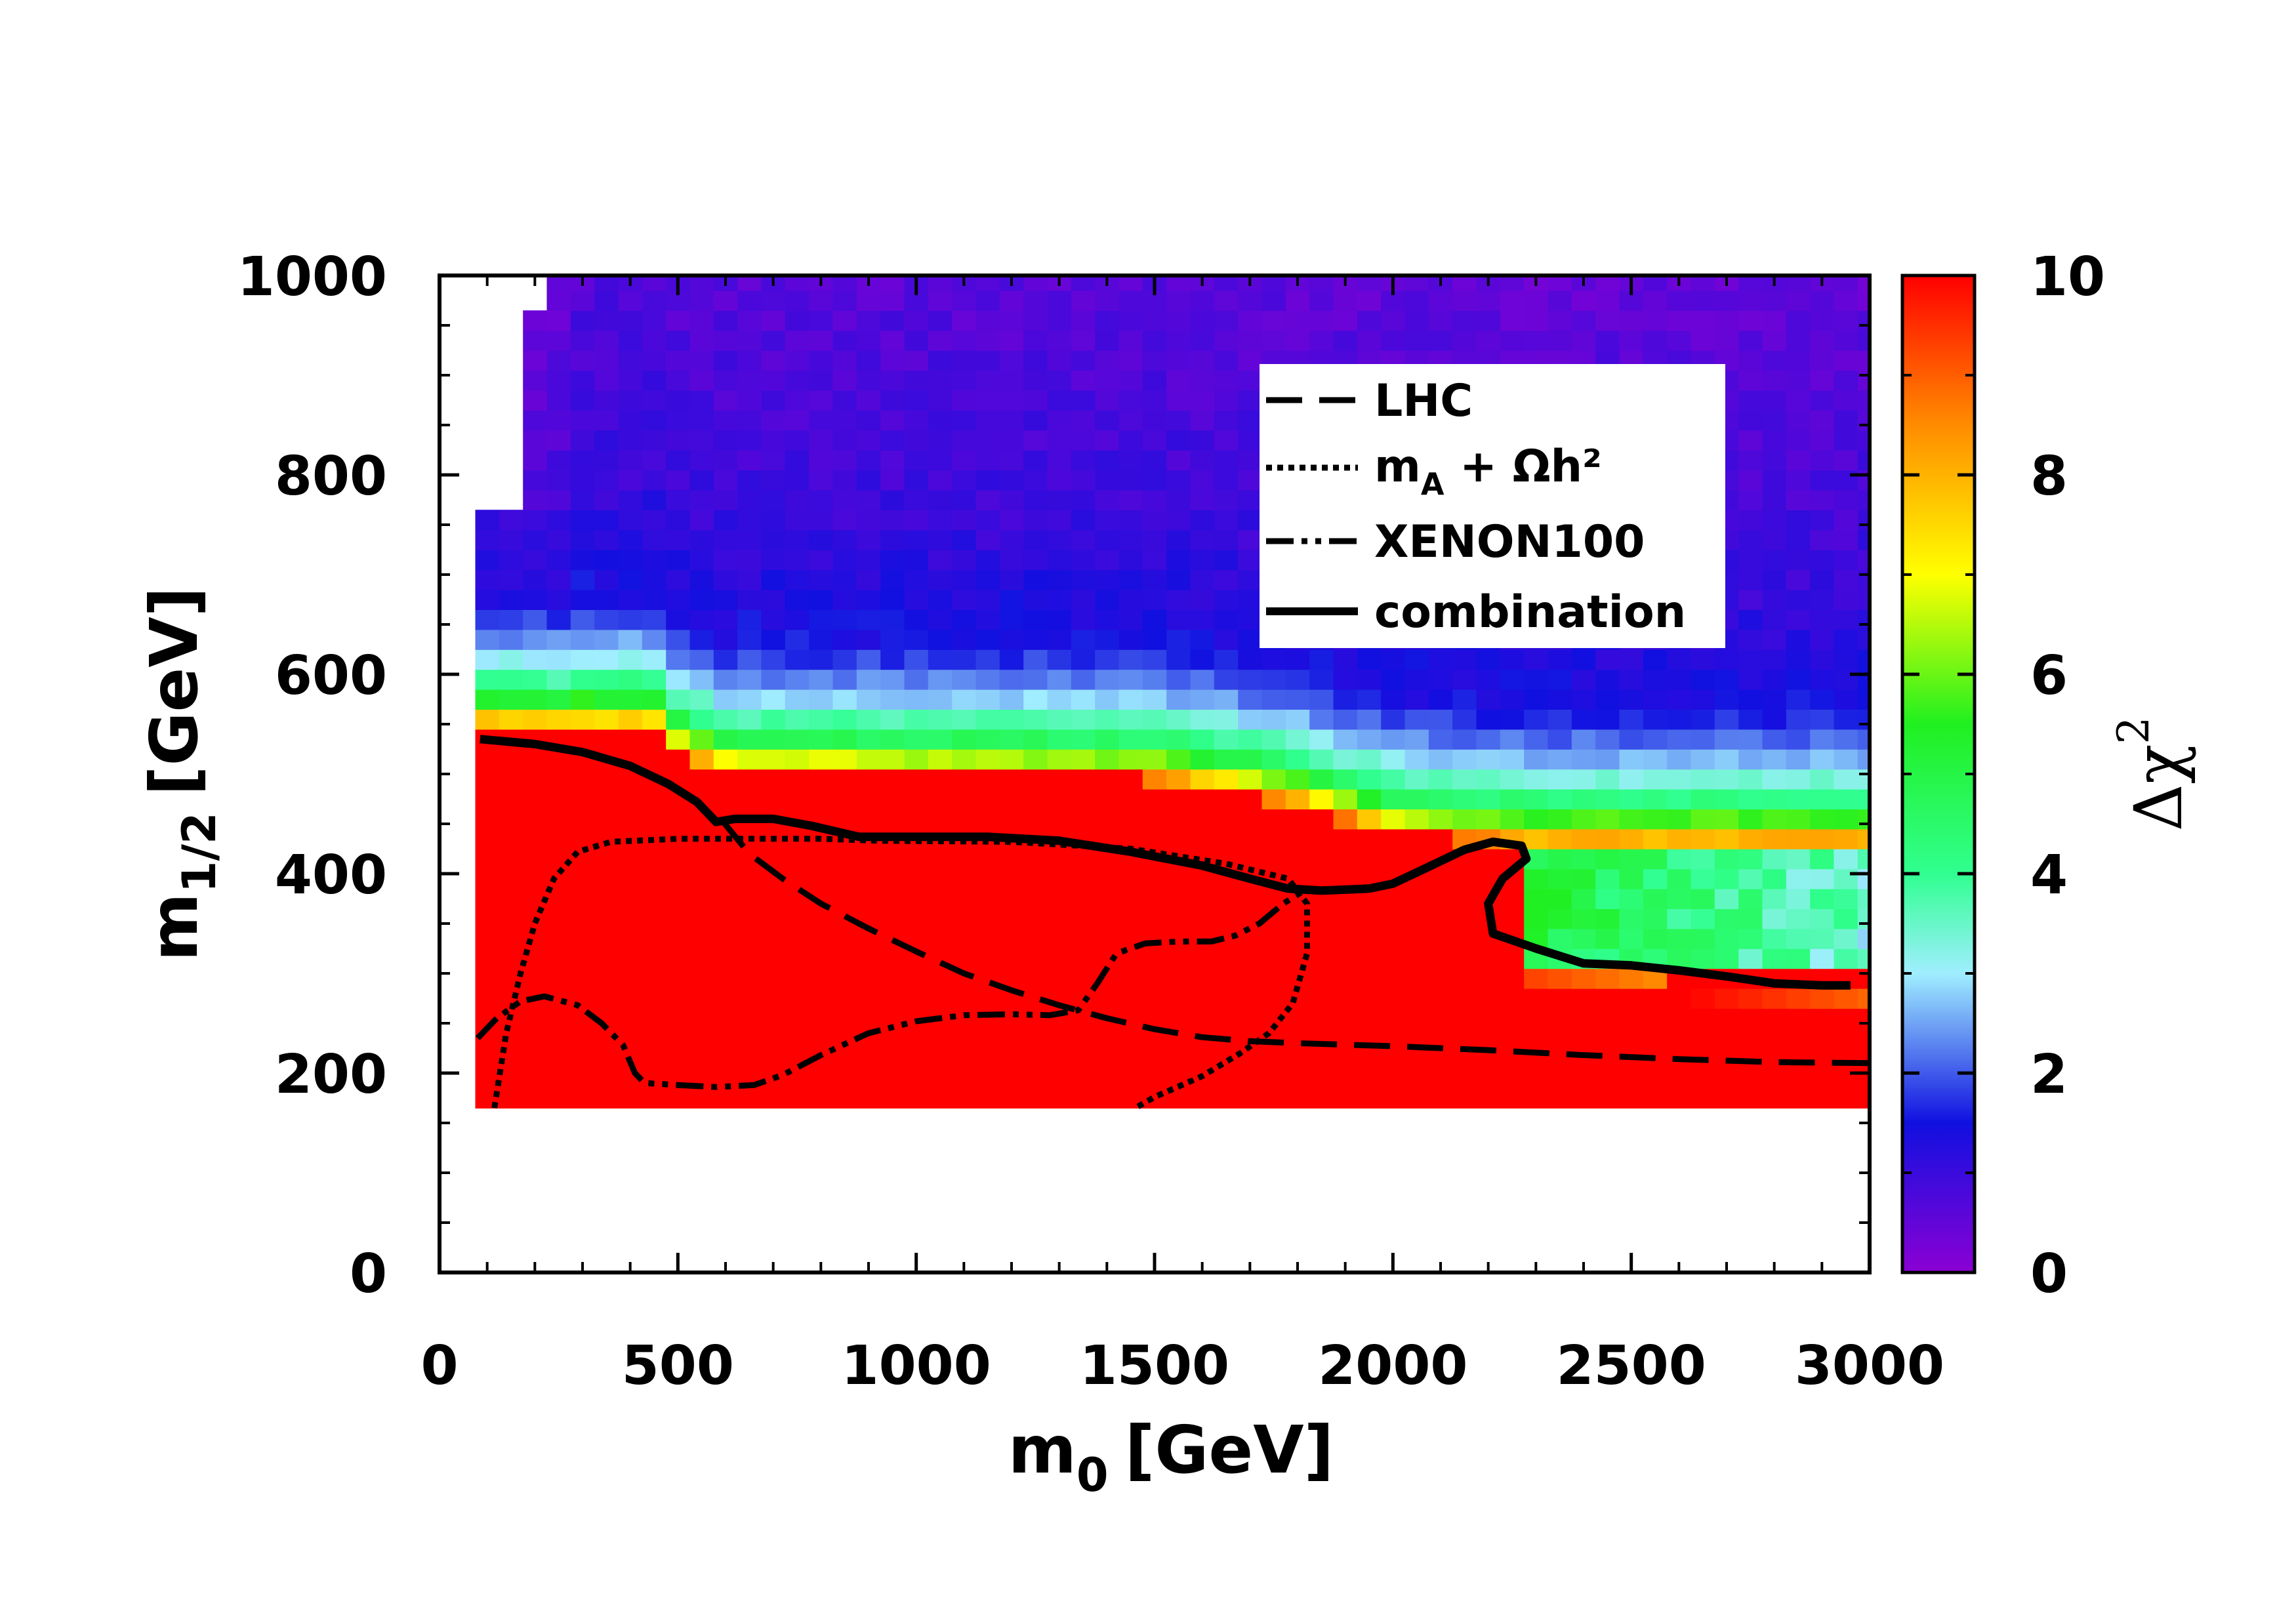 Image resolution: width=2296 pixels, height=1607 pixels. I want to click on colorbar-tick-label: 4, so click(2049, 875).